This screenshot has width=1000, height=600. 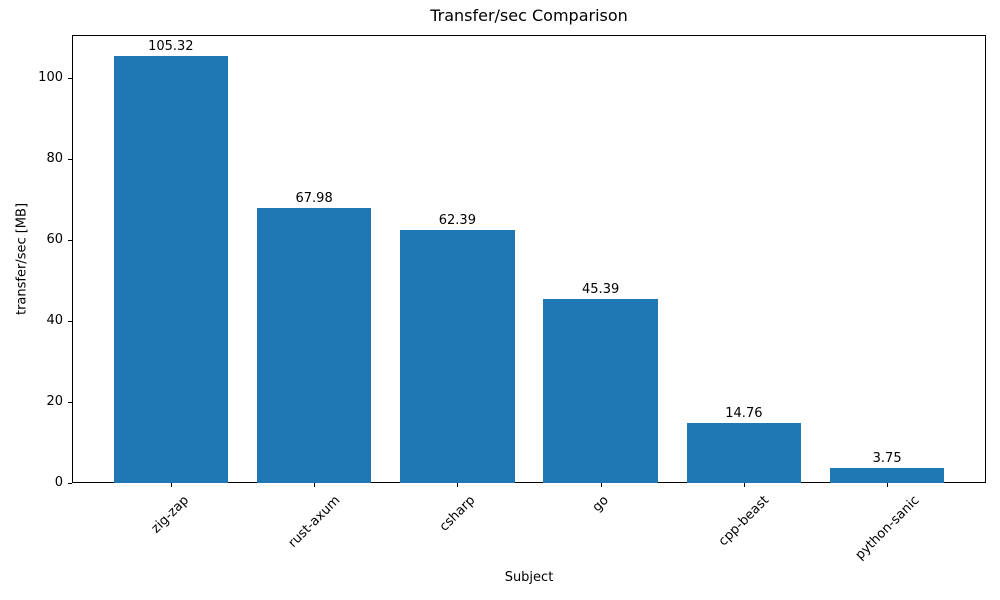 I want to click on x-tick-label: zig-zap, so click(x=171, y=515).